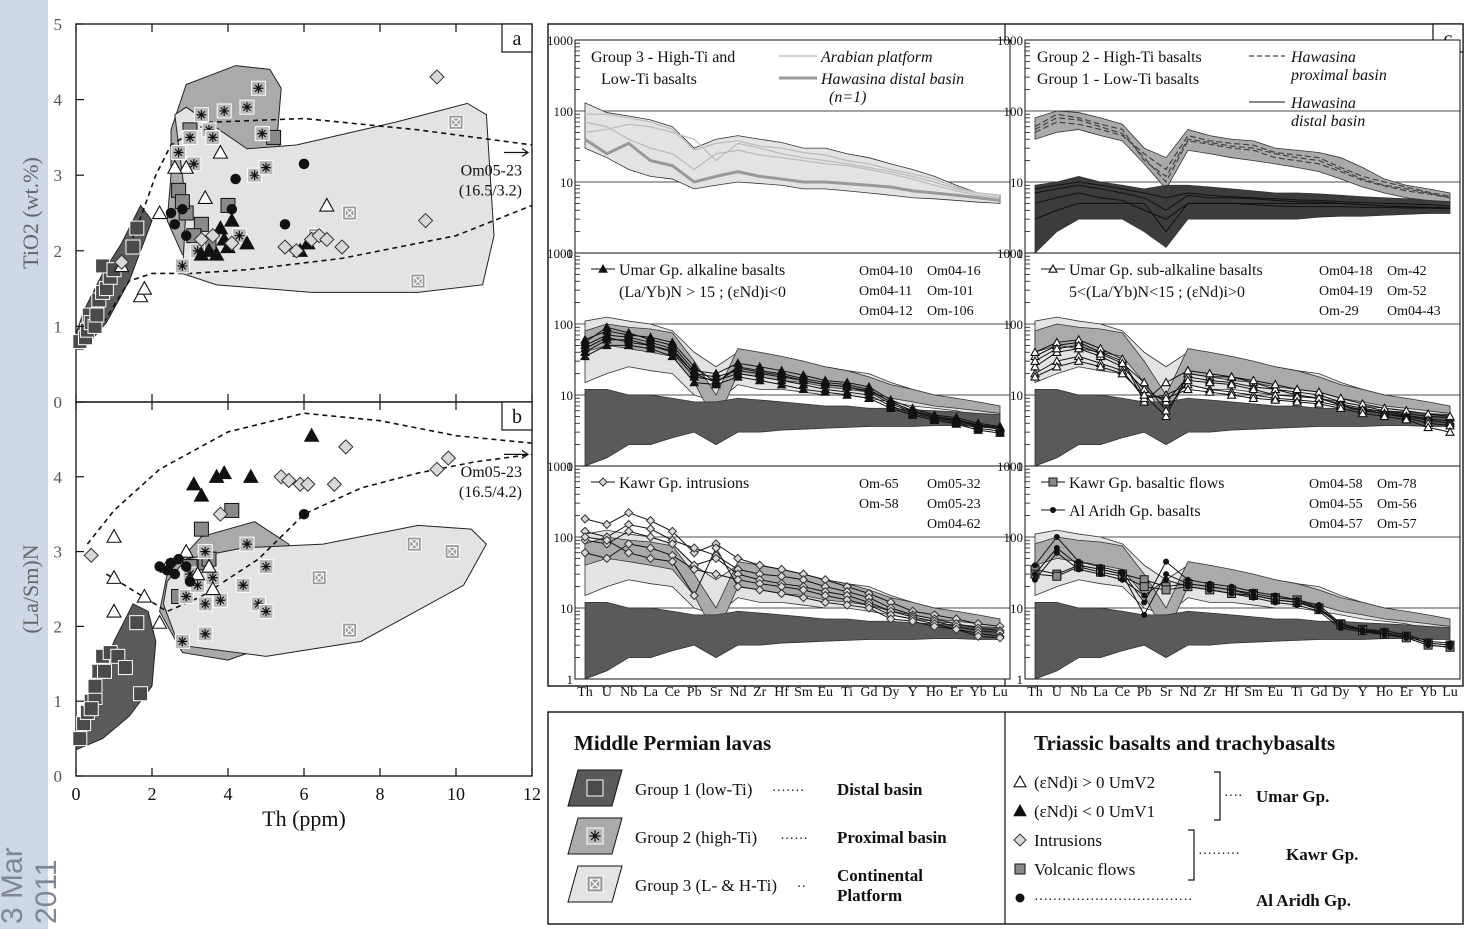  What do you see at coordinates (452, 552) in the screenshot?
I see `point-xbox` at bounding box center [452, 552].